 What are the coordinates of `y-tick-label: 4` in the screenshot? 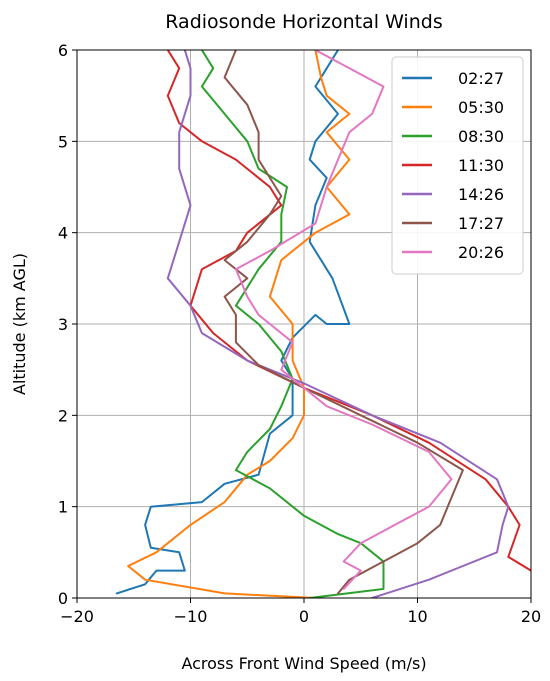 It's located at (63, 233).